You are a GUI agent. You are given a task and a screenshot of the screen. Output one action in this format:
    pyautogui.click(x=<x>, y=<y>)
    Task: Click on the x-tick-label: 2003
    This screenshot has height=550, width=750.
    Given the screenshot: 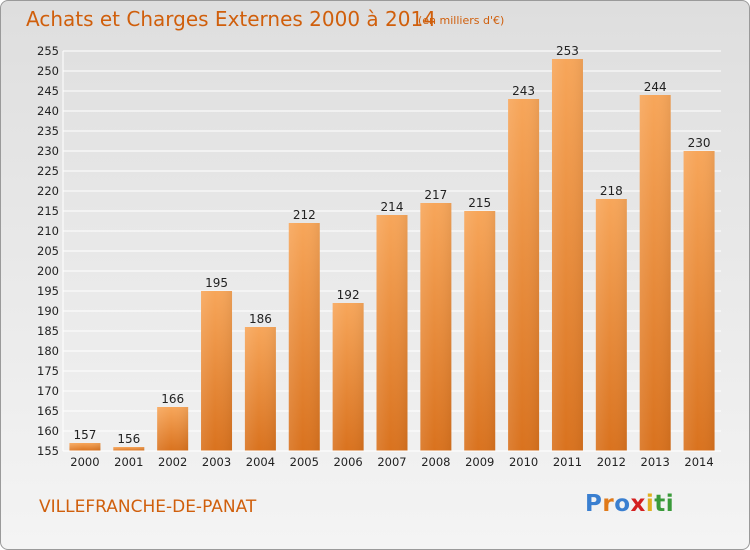 What is the action you would take?
    pyautogui.click(x=216, y=462)
    